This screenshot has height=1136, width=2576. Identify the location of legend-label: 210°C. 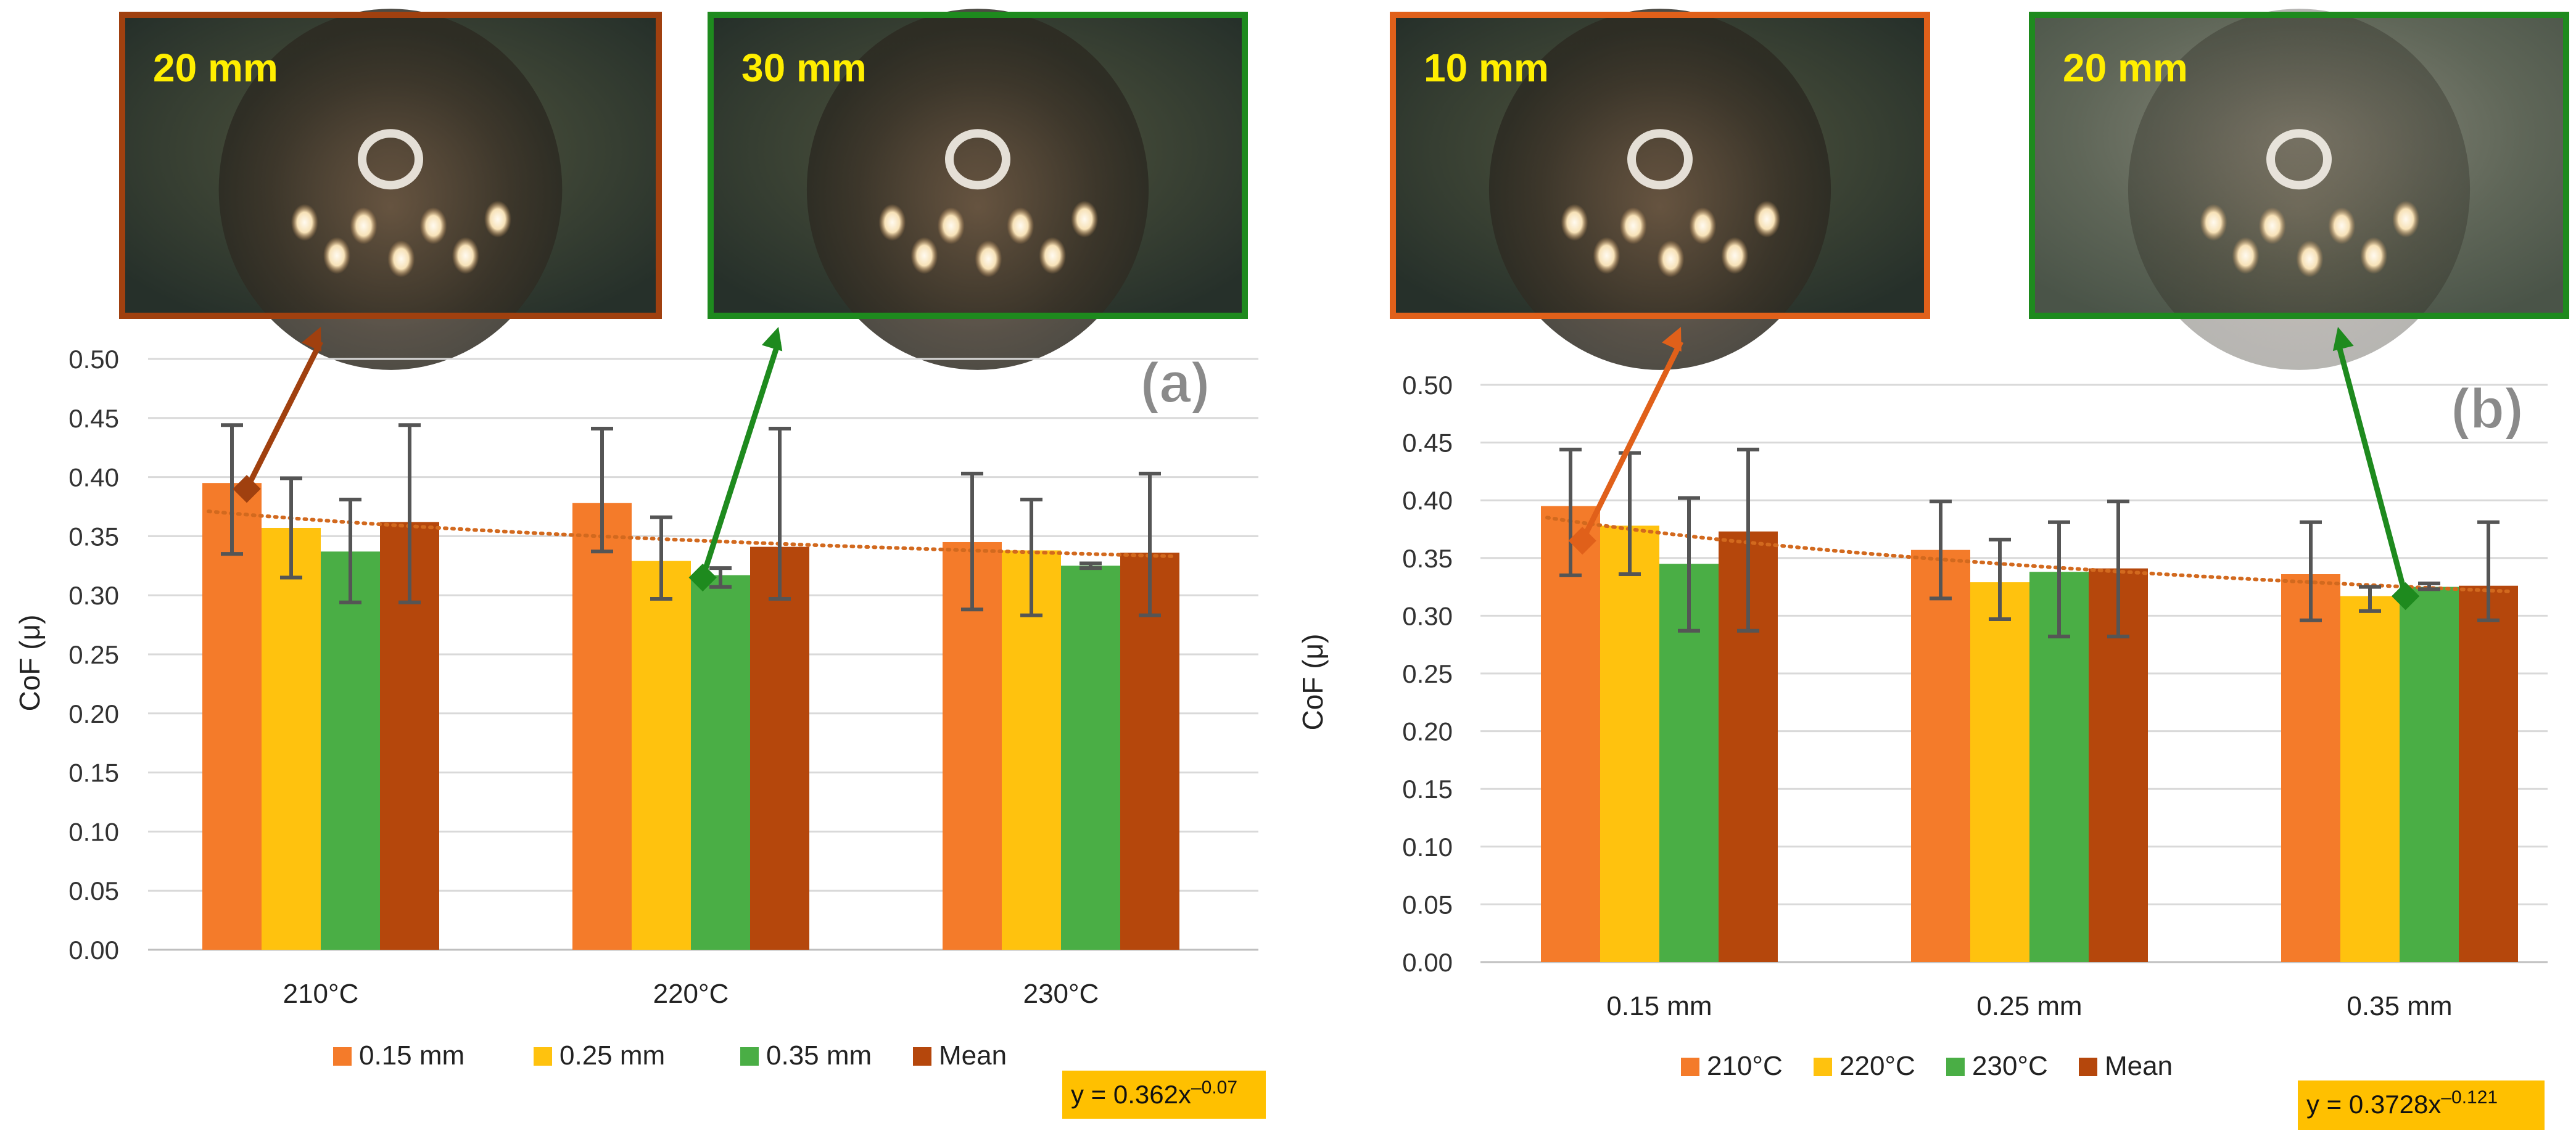
(1745, 1066).